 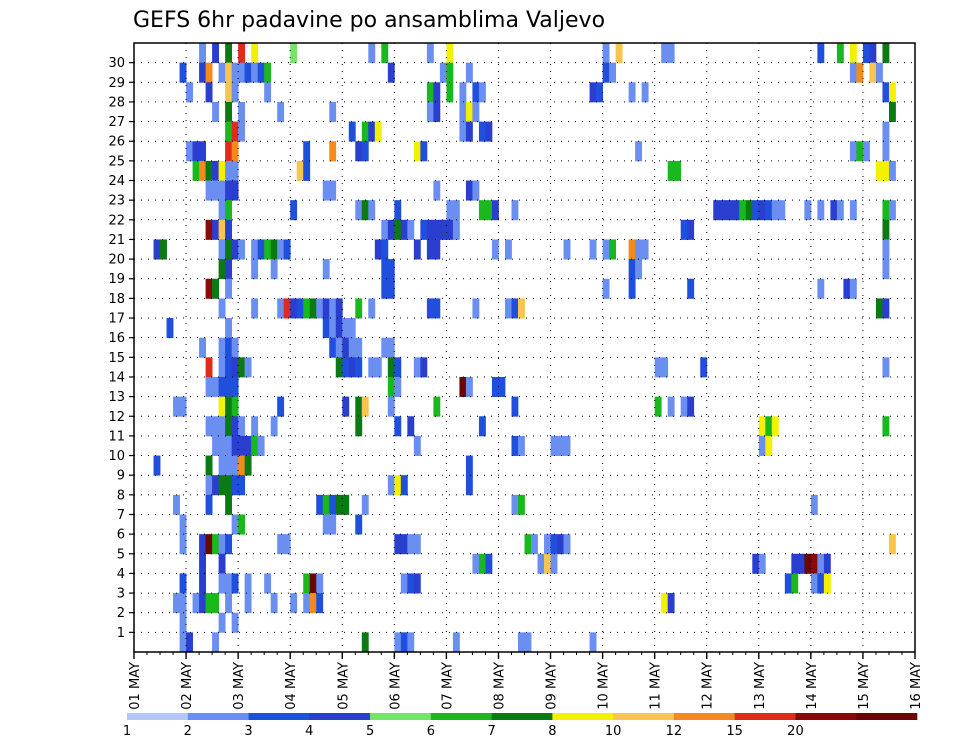 I want to click on y-tick-label: 10, so click(x=116, y=456).